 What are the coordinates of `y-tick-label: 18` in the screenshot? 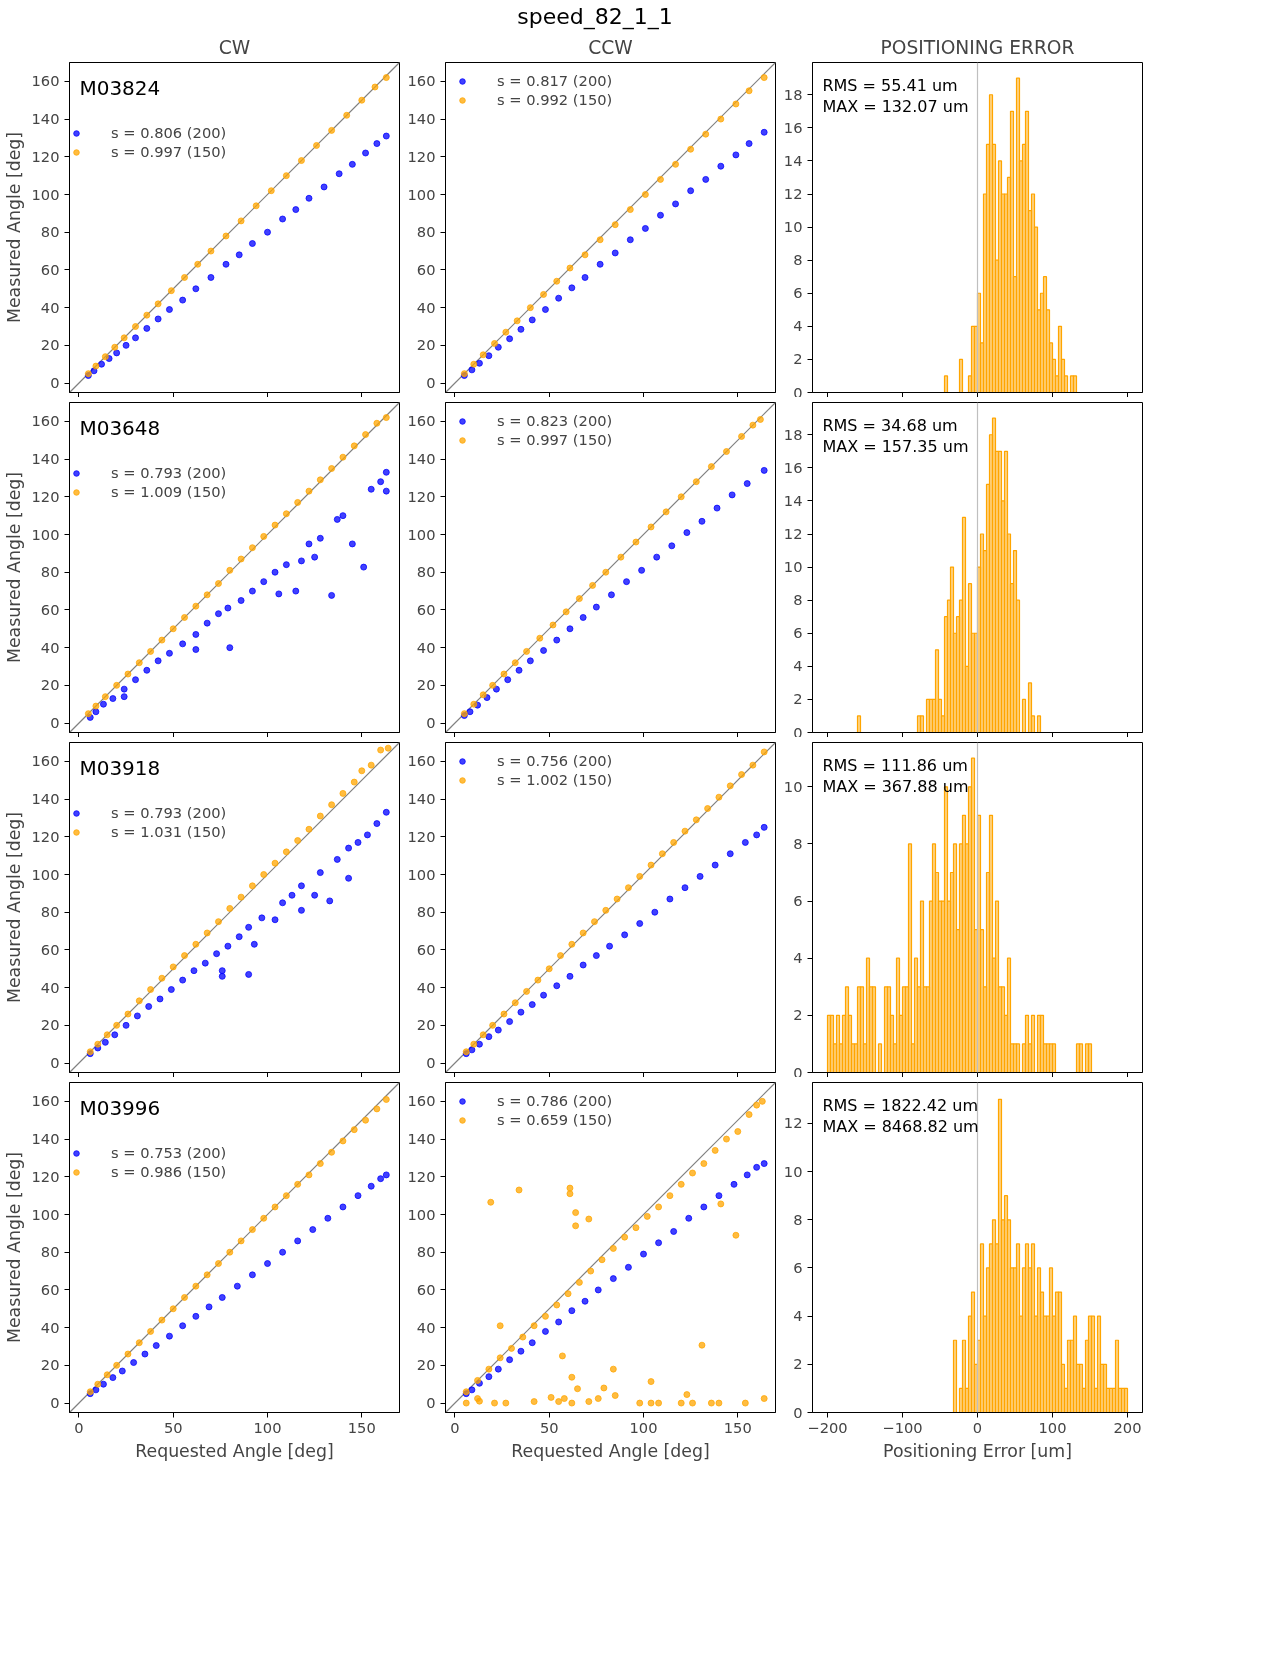 It's located at (793, 94).